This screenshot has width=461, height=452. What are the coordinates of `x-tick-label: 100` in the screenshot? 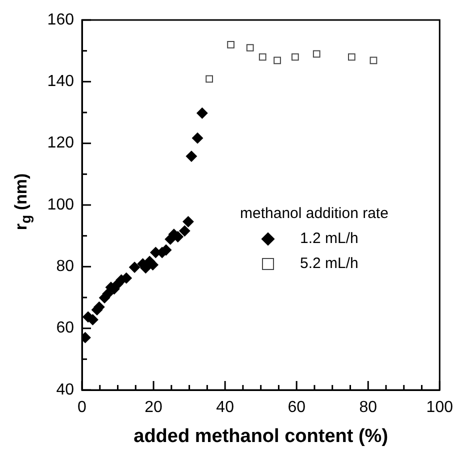 It's located at (440, 407).